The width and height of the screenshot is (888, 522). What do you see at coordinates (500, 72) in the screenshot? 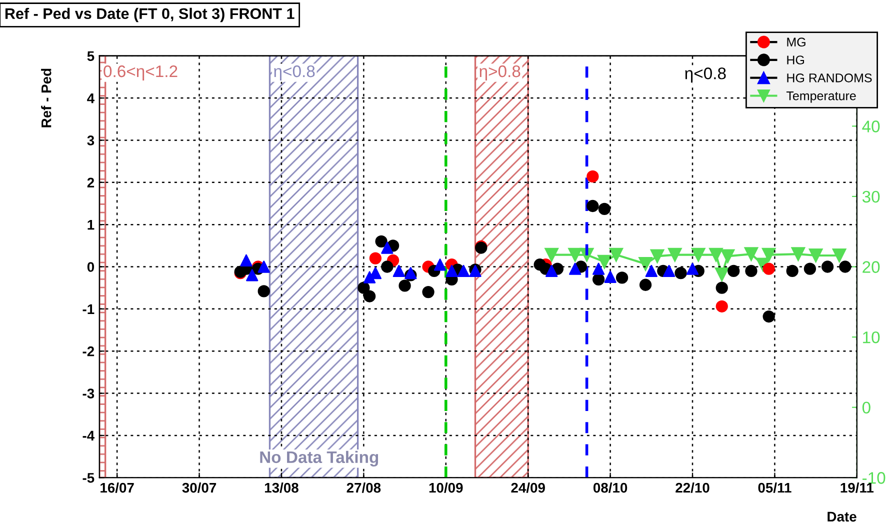
I see `band-label: η>0.8` at bounding box center [500, 72].